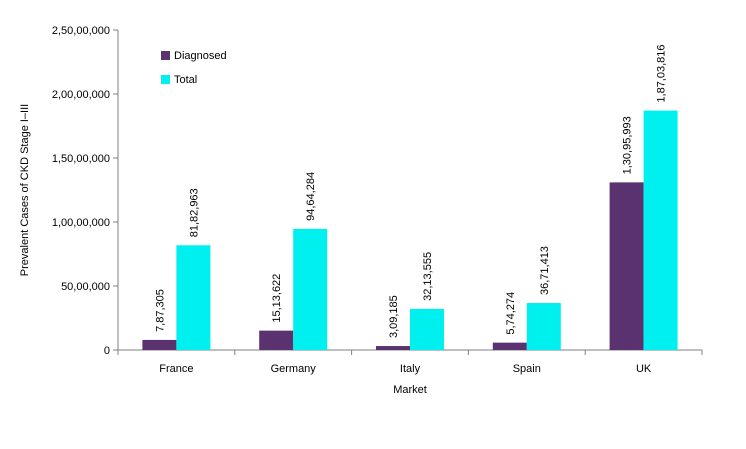 Image resolution: width=746 pixels, height=449 pixels. What do you see at coordinates (410, 369) in the screenshot?
I see `x-tick-label: Italy` at bounding box center [410, 369].